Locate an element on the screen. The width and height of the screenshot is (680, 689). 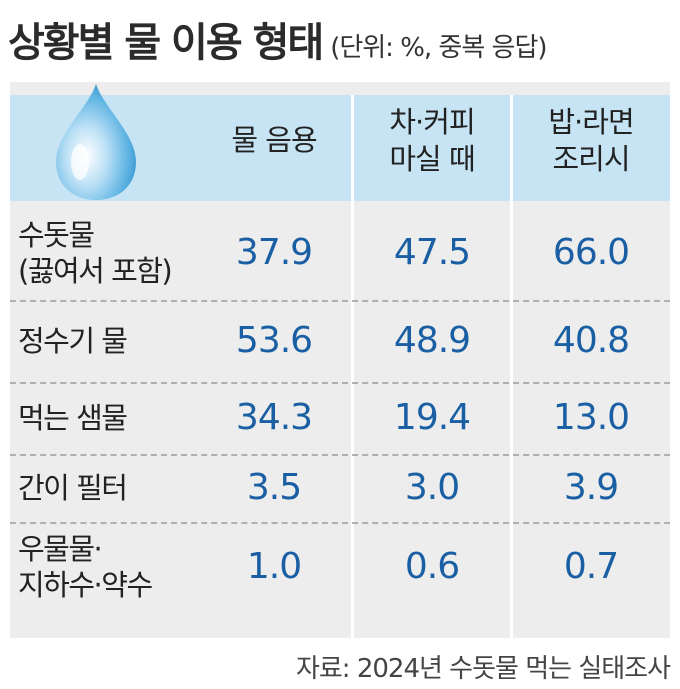
column-header-line: 마실 때 is located at coordinates (432, 159).